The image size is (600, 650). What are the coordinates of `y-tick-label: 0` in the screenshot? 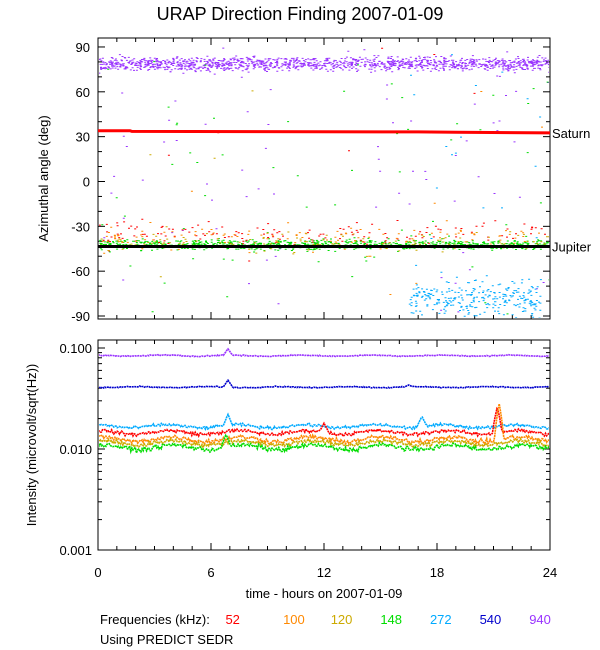 It's located at (86, 181).